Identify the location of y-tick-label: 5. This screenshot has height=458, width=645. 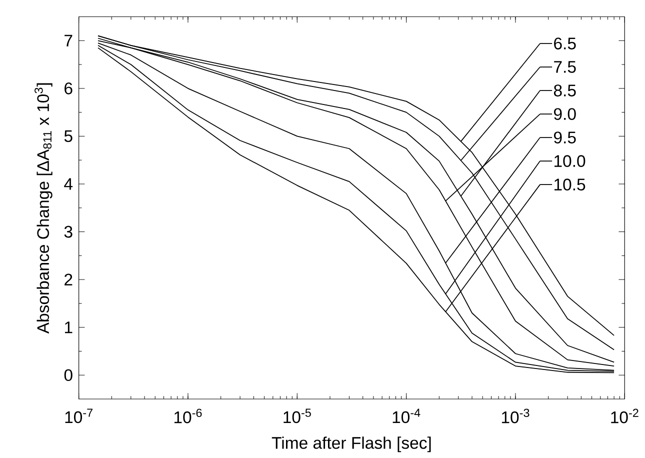
(68, 136).